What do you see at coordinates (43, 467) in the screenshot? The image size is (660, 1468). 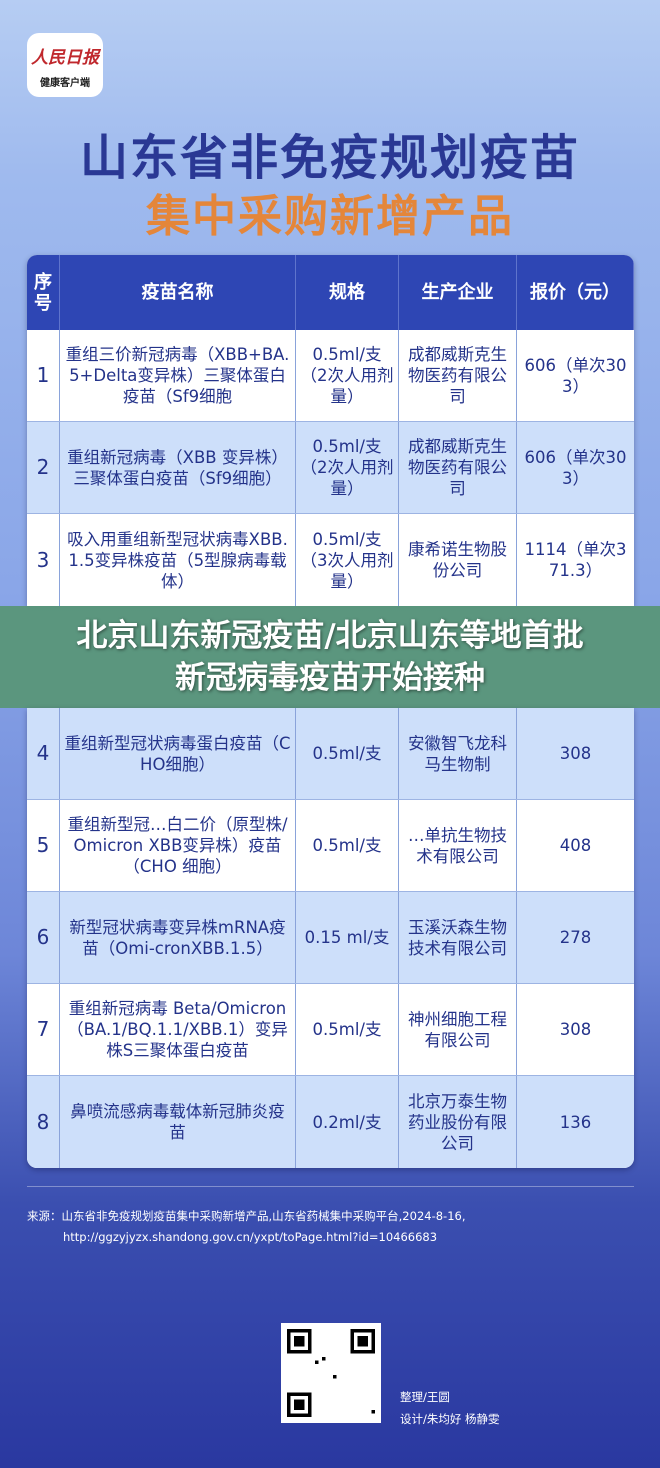 I see `table-cell: 2` at bounding box center [43, 467].